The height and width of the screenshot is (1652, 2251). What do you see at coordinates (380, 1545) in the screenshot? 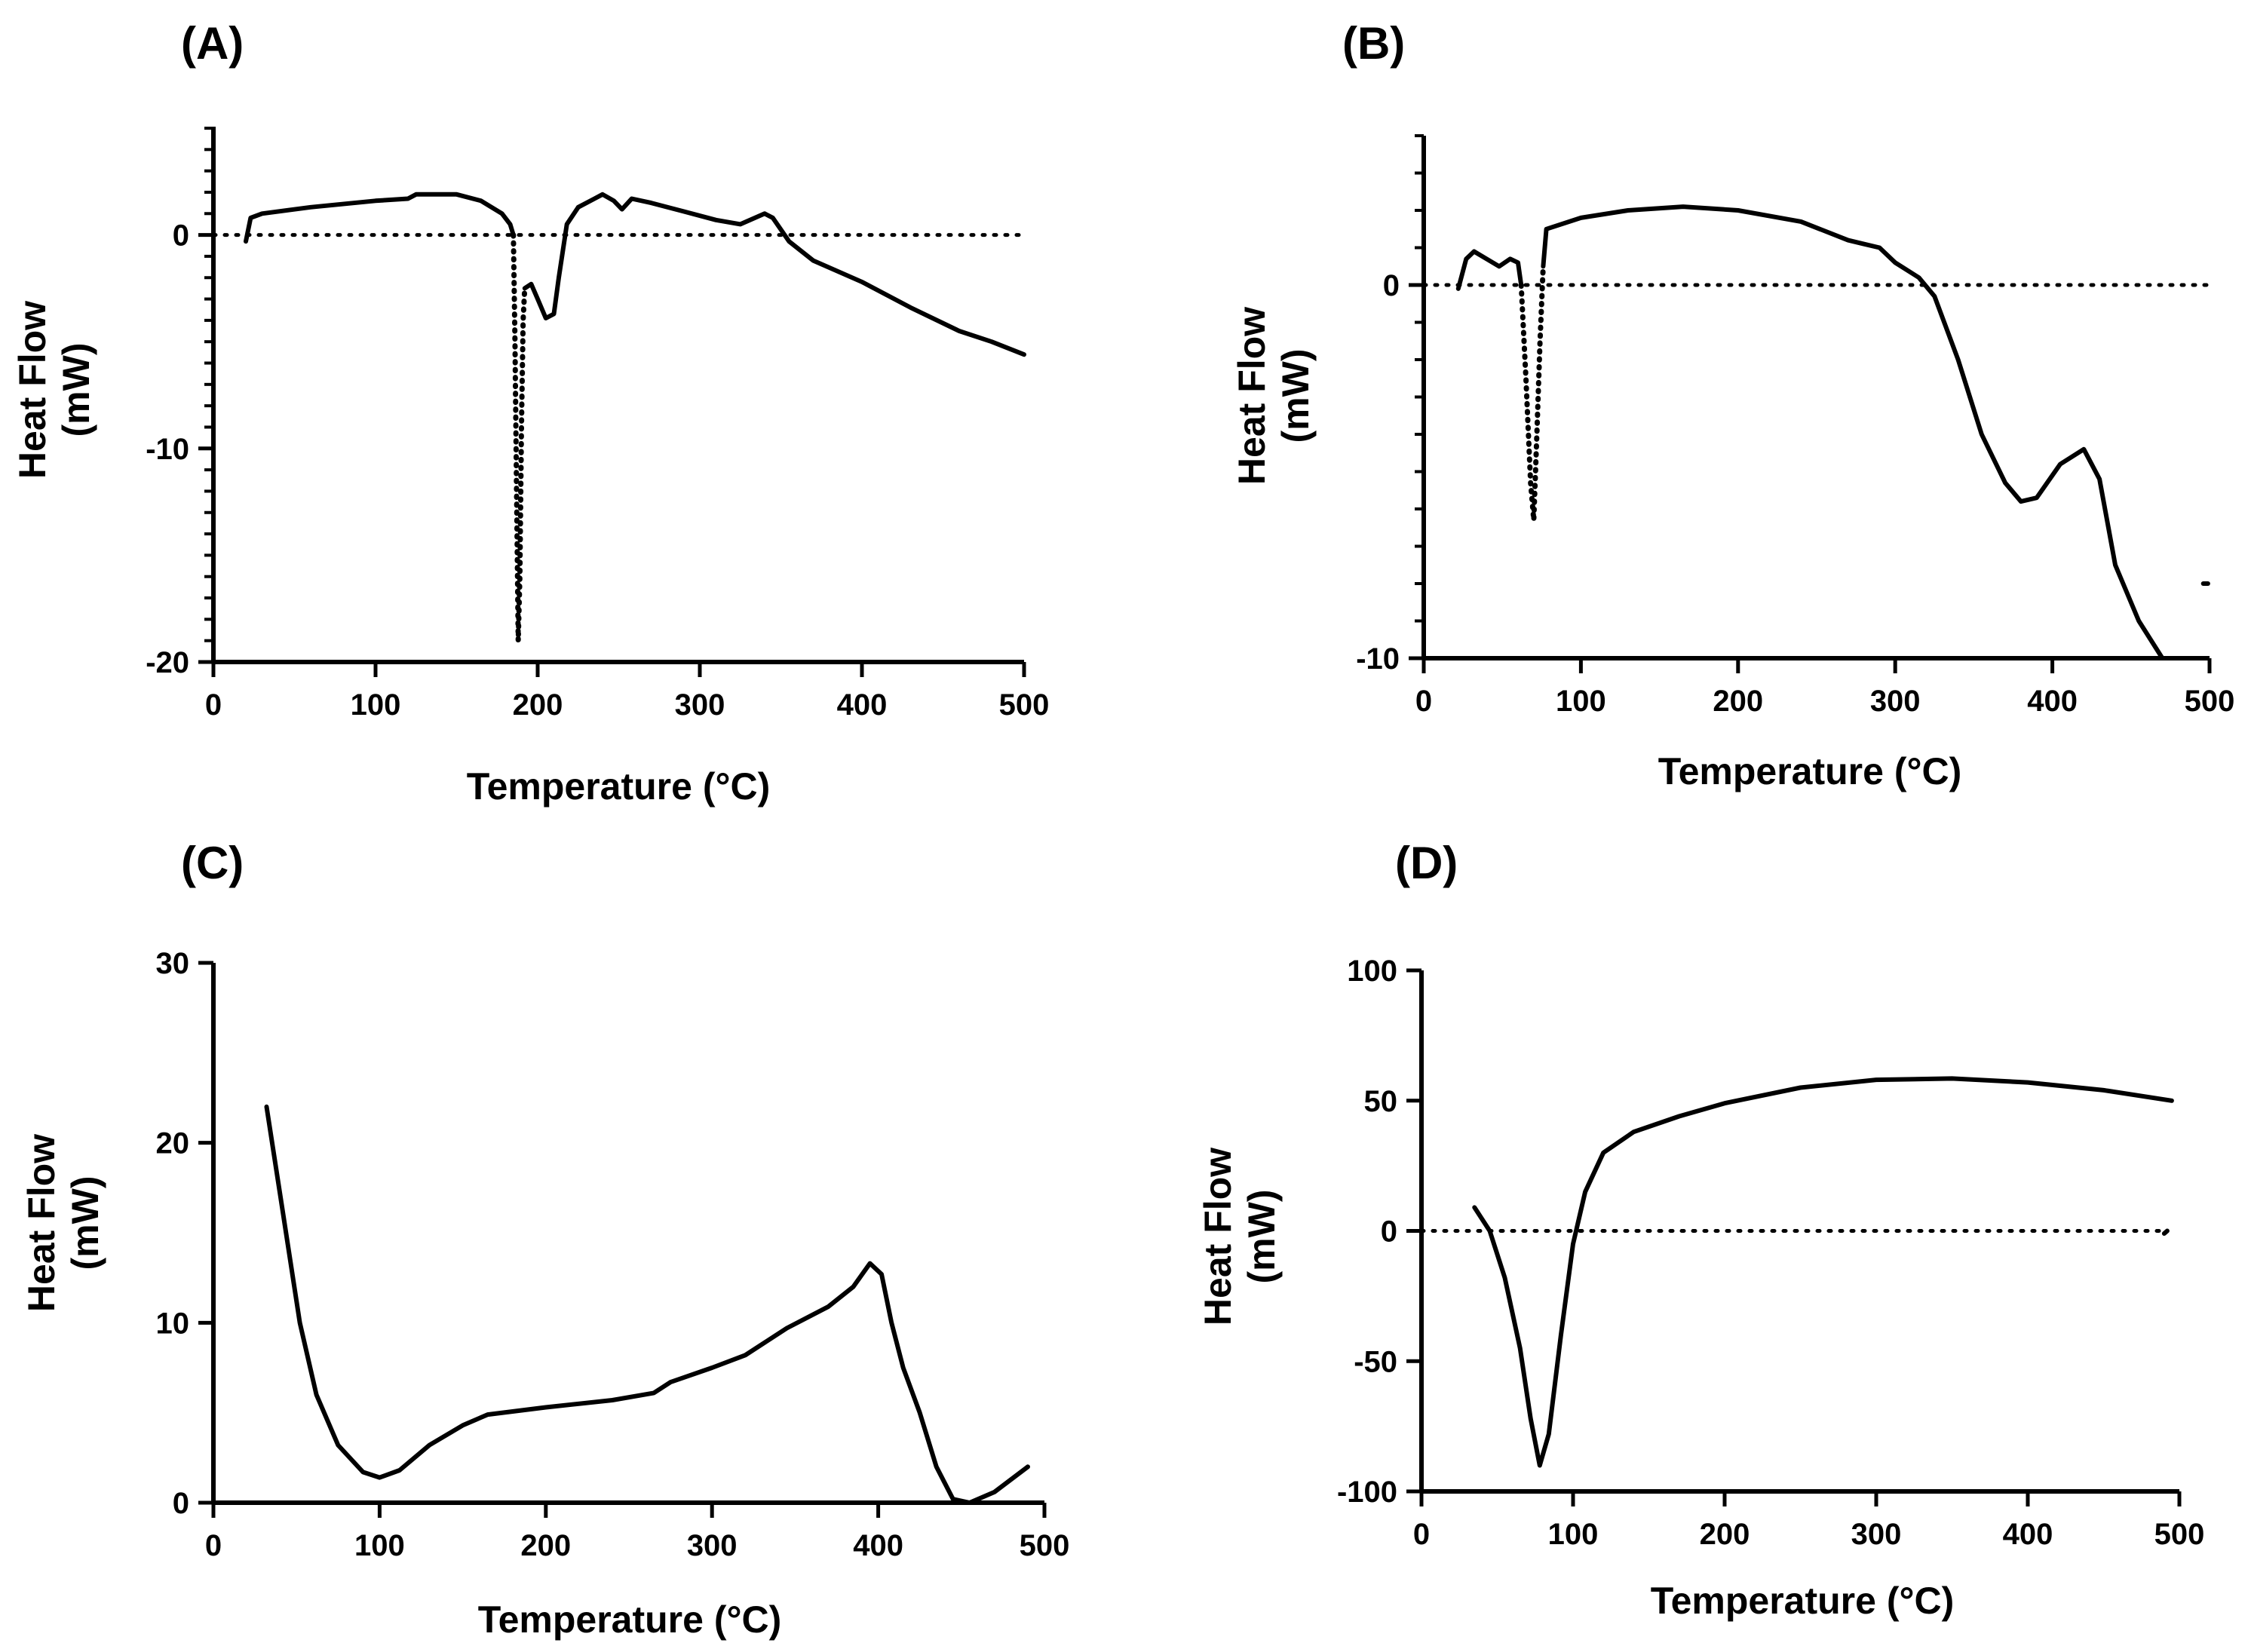
I see `x-tick-label-c-100: 100` at bounding box center [380, 1545].